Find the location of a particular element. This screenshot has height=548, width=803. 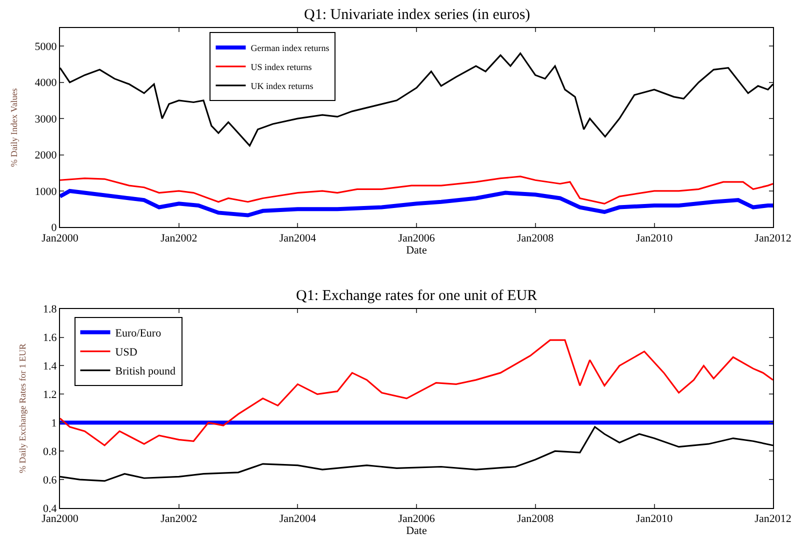

y-axis-title: % Daily Index Values is located at coordinates (14, 127).